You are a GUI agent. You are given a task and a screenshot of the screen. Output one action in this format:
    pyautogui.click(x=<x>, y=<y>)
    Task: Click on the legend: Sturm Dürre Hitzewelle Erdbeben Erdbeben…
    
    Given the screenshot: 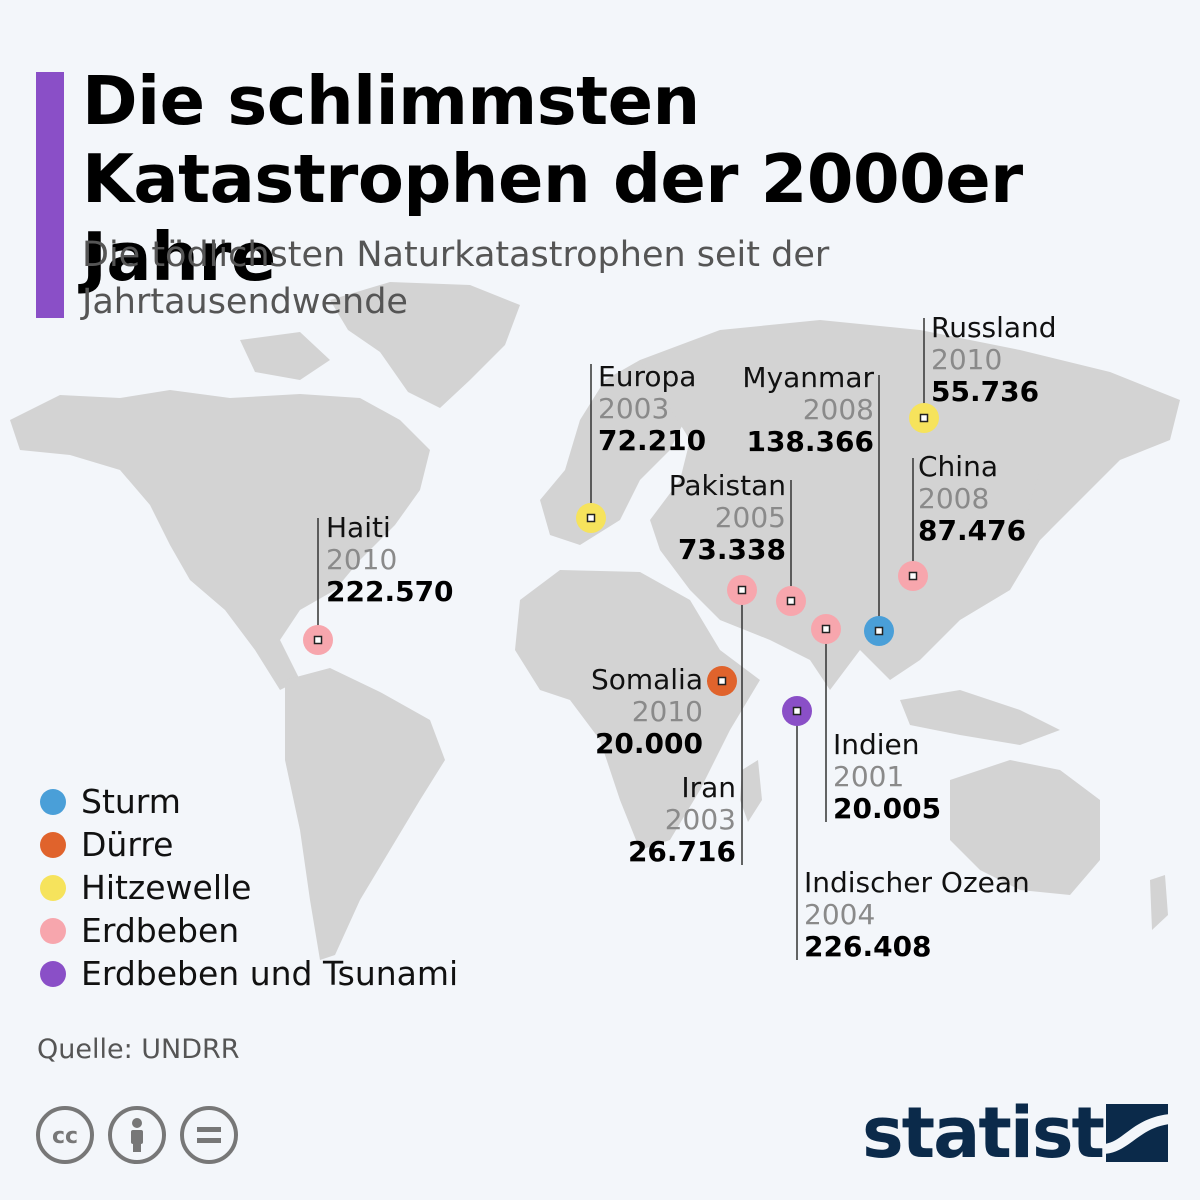 What is the action you would take?
    pyautogui.click(x=249, y=887)
    